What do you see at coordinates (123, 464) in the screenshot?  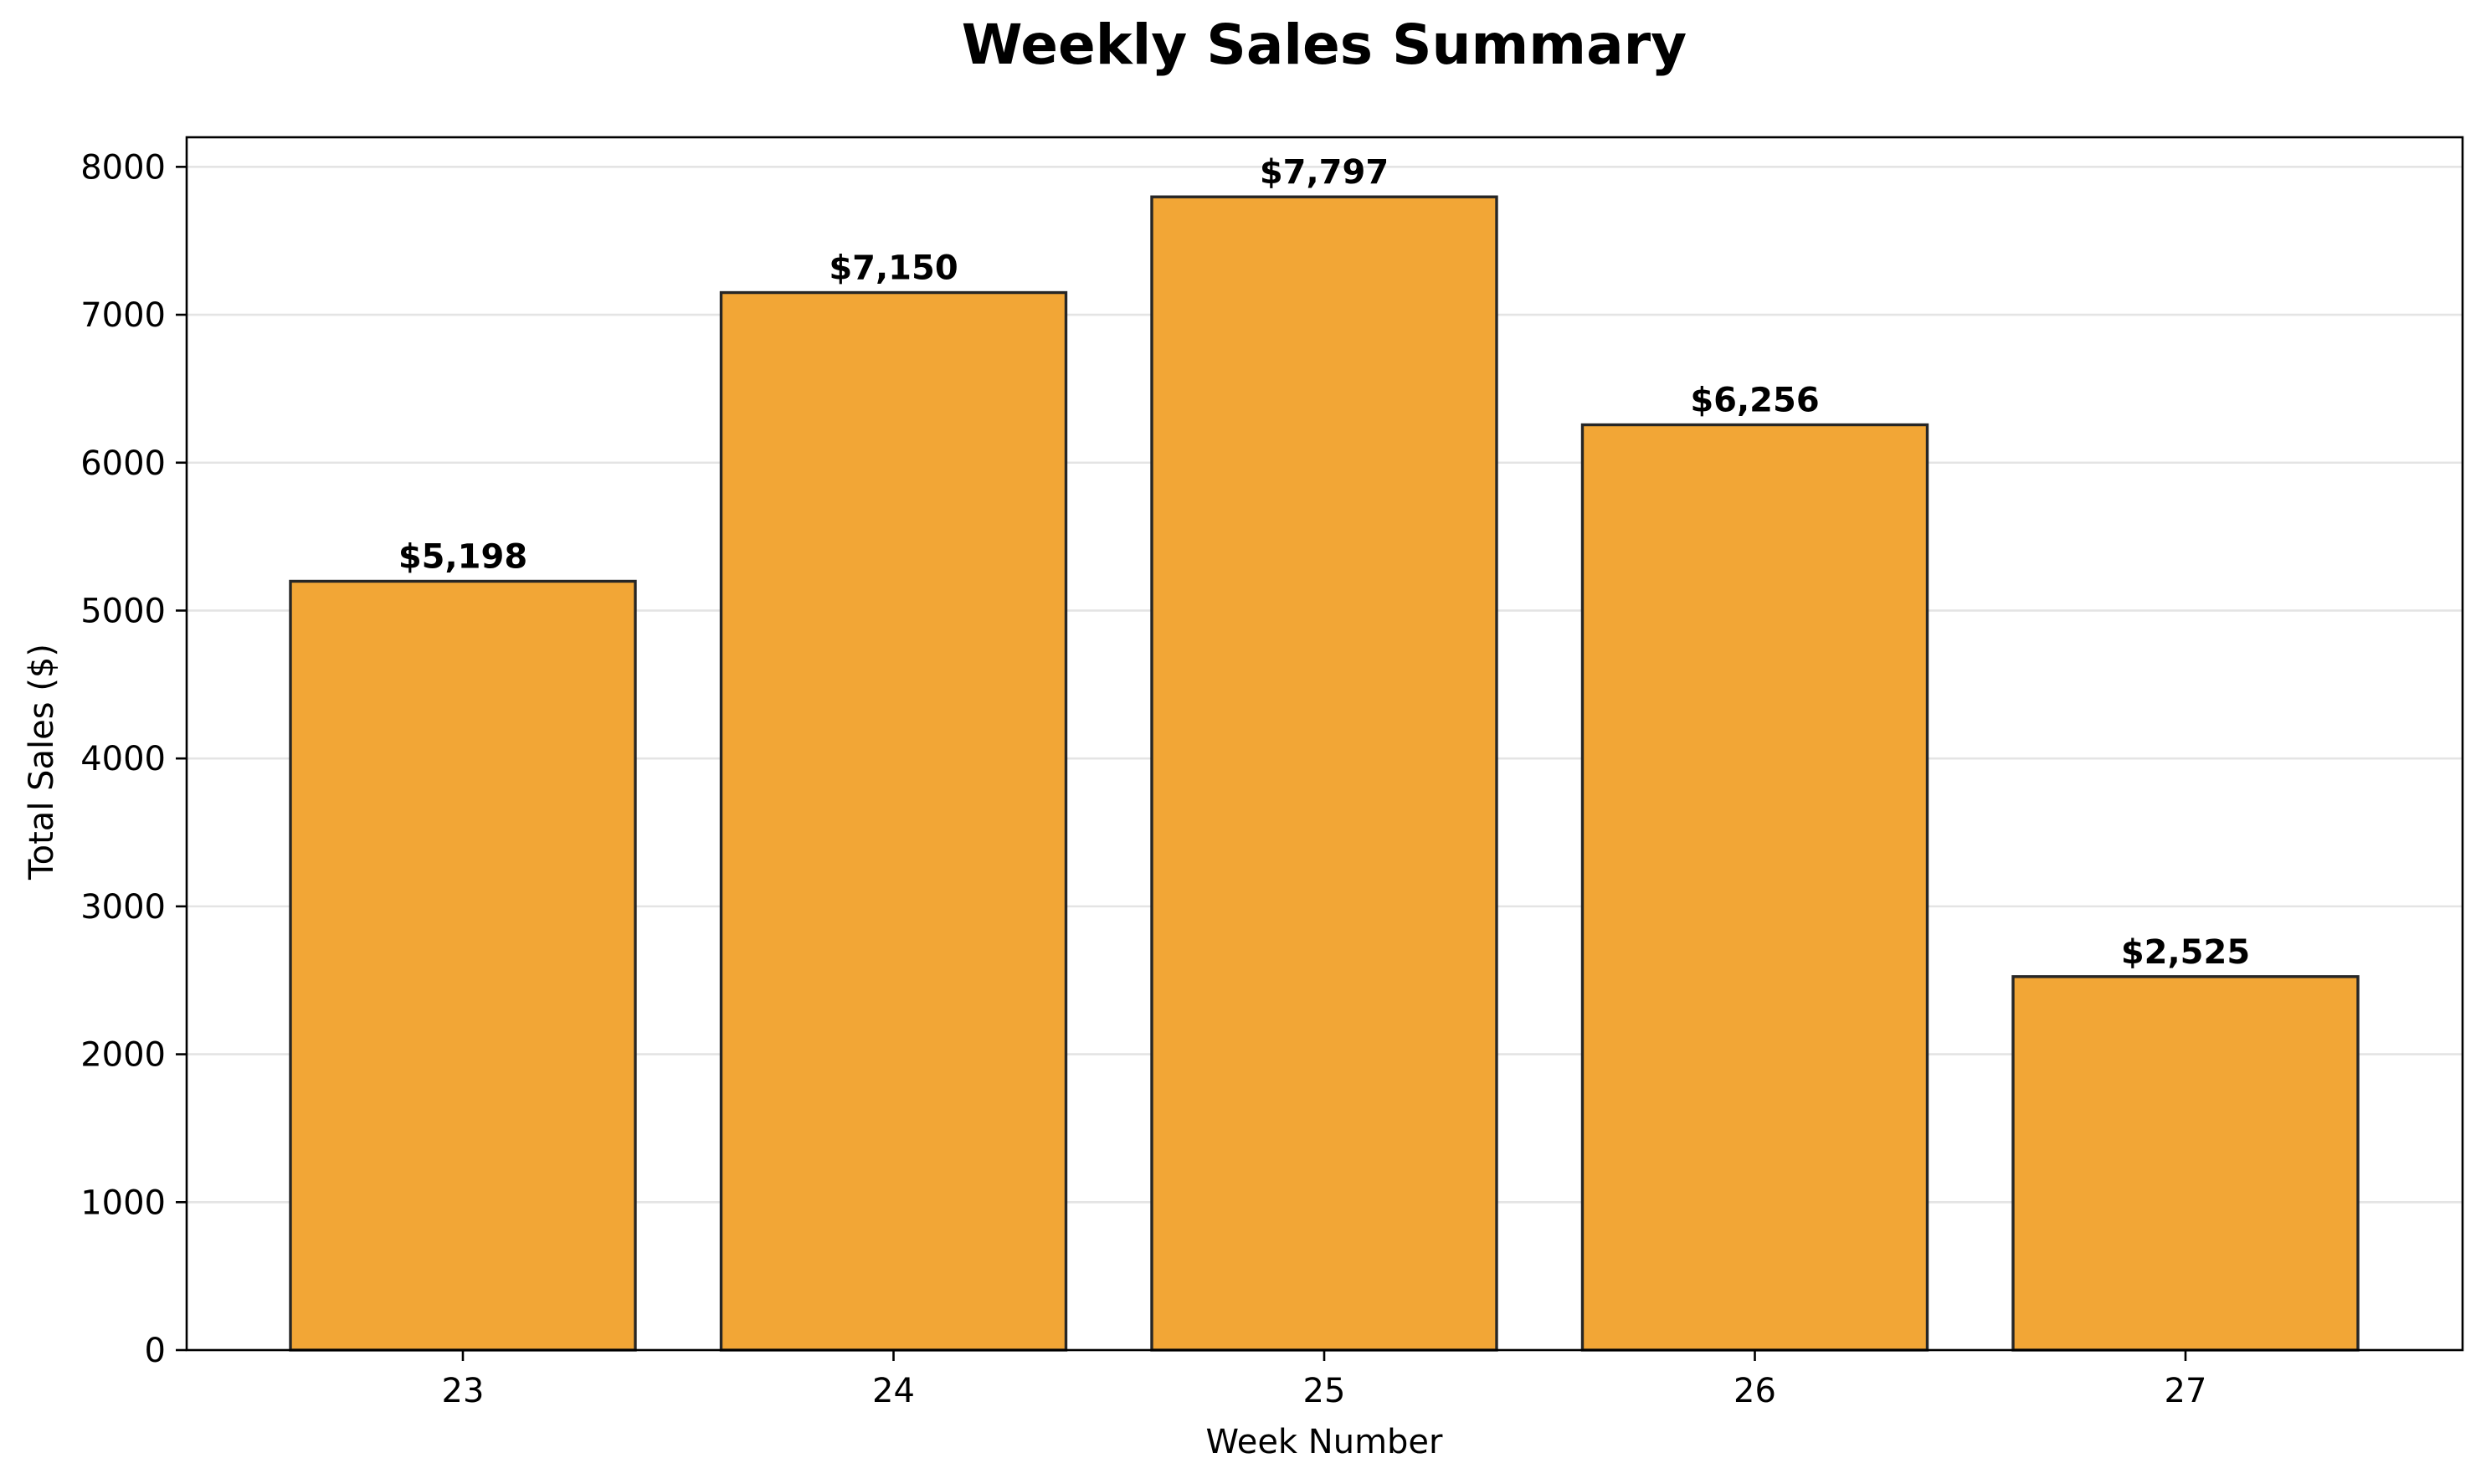 I see `y-tick-label: 6000` at bounding box center [123, 464].